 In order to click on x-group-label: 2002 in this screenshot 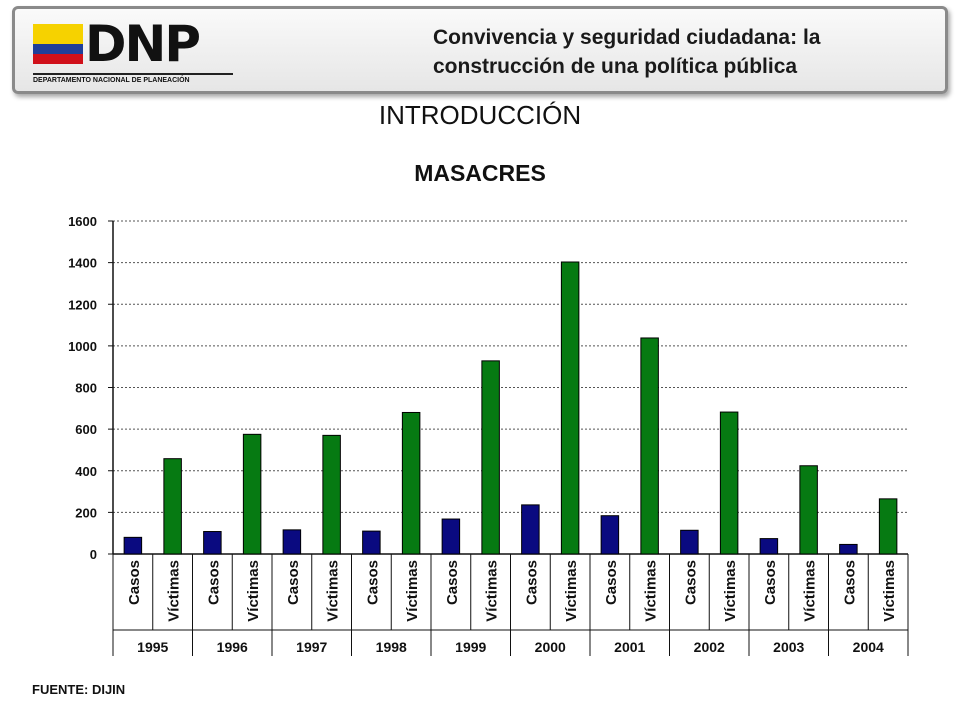, I will do `click(709, 647)`.